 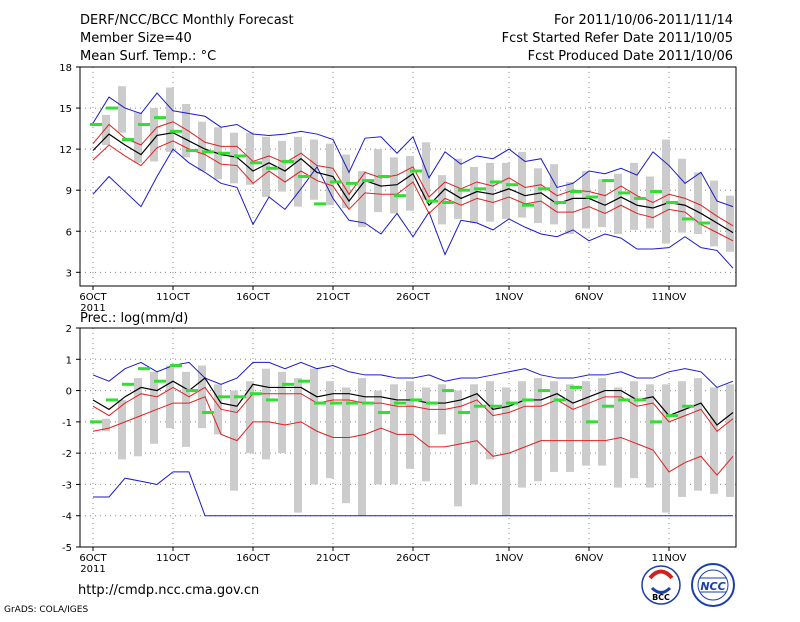 What do you see at coordinates (67, 548) in the screenshot?
I see `ytick-label: -5` at bounding box center [67, 548].